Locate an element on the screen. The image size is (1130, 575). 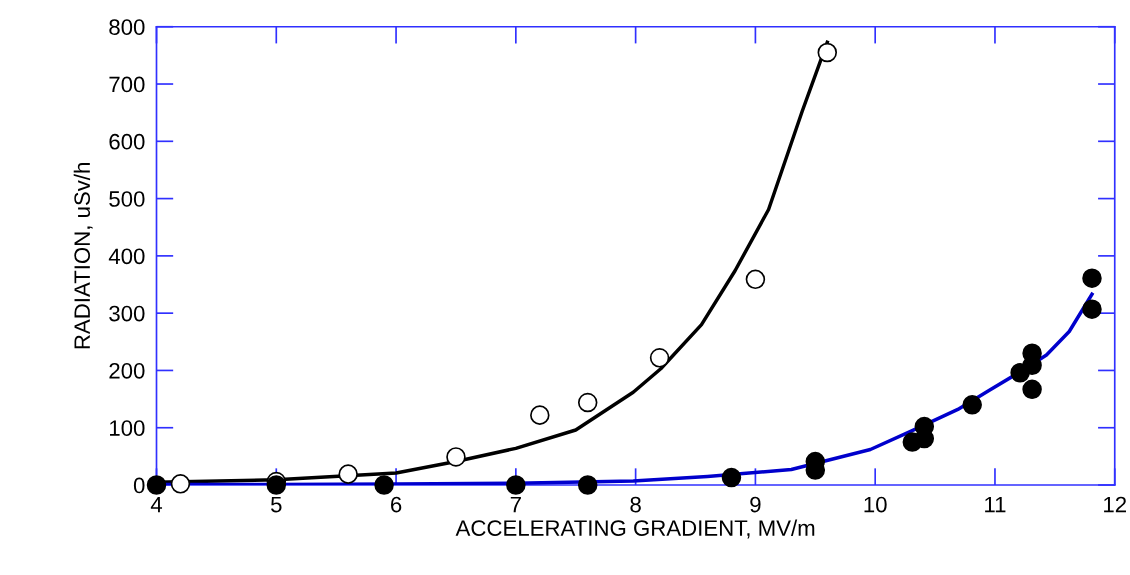
x-tick-label: 11 is located at coordinates (995, 504).